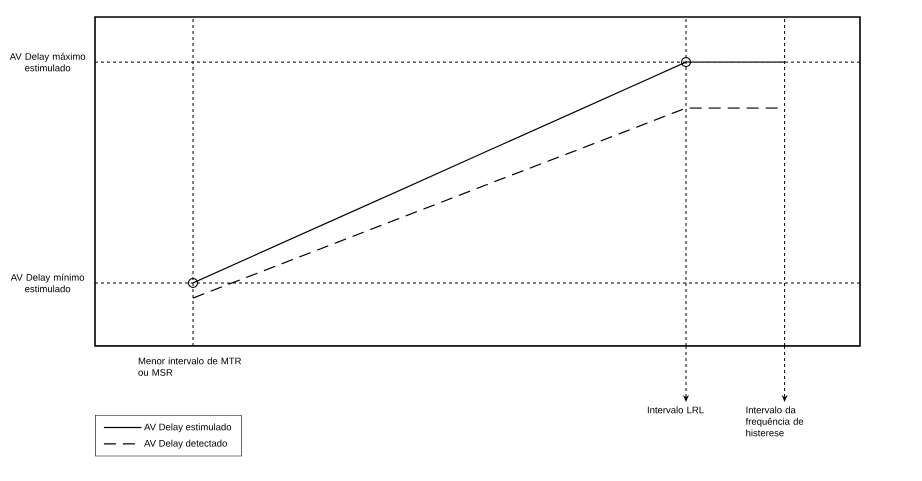 The height and width of the screenshot is (481, 922). Describe the element at coordinates (775, 421) in the screenshot. I see `x-tick-label: Intervalo da frequência de histerese` at that location.